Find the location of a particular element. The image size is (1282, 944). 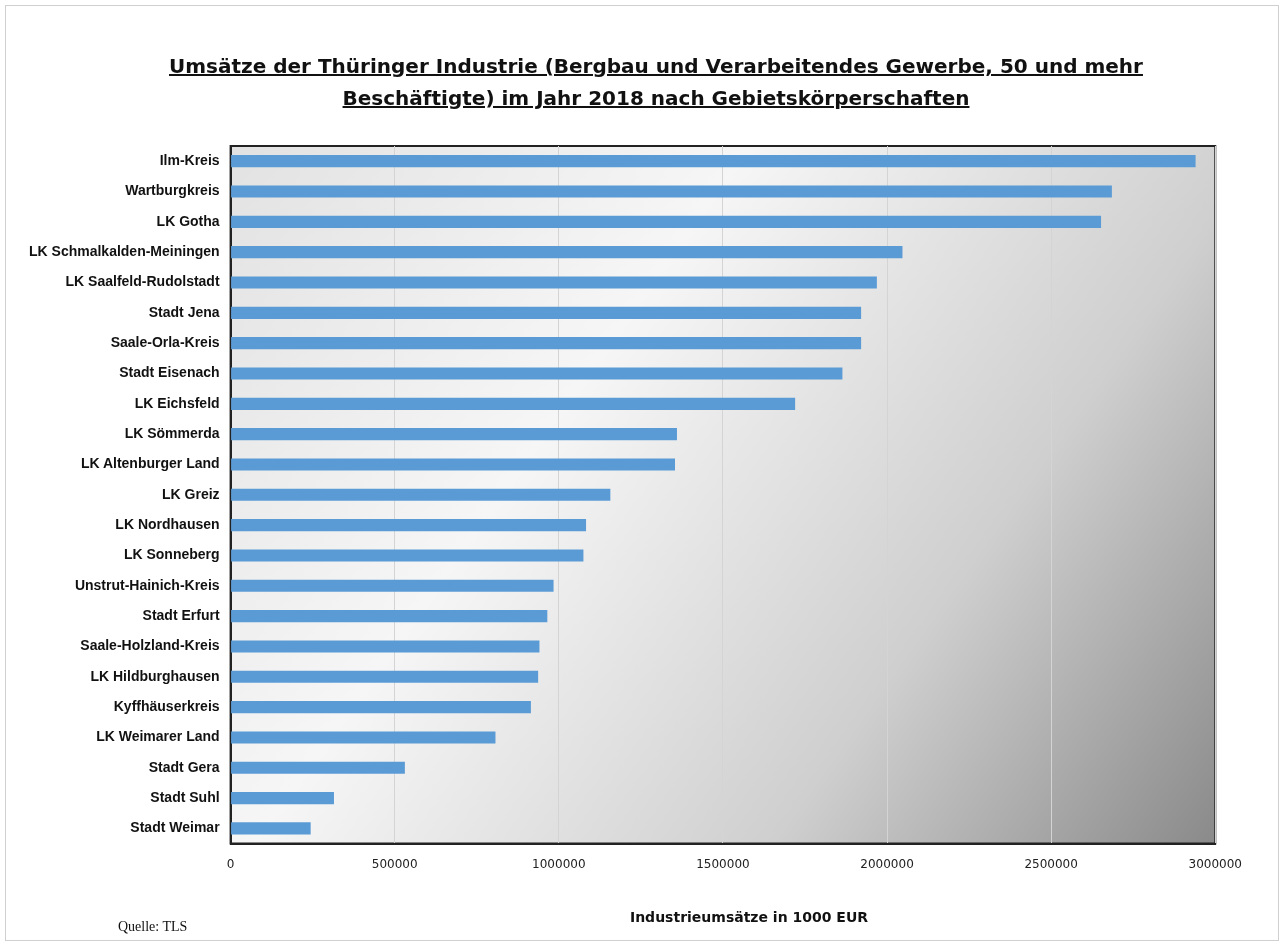

y-tick-label: Wartburgkreis is located at coordinates (172, 190).